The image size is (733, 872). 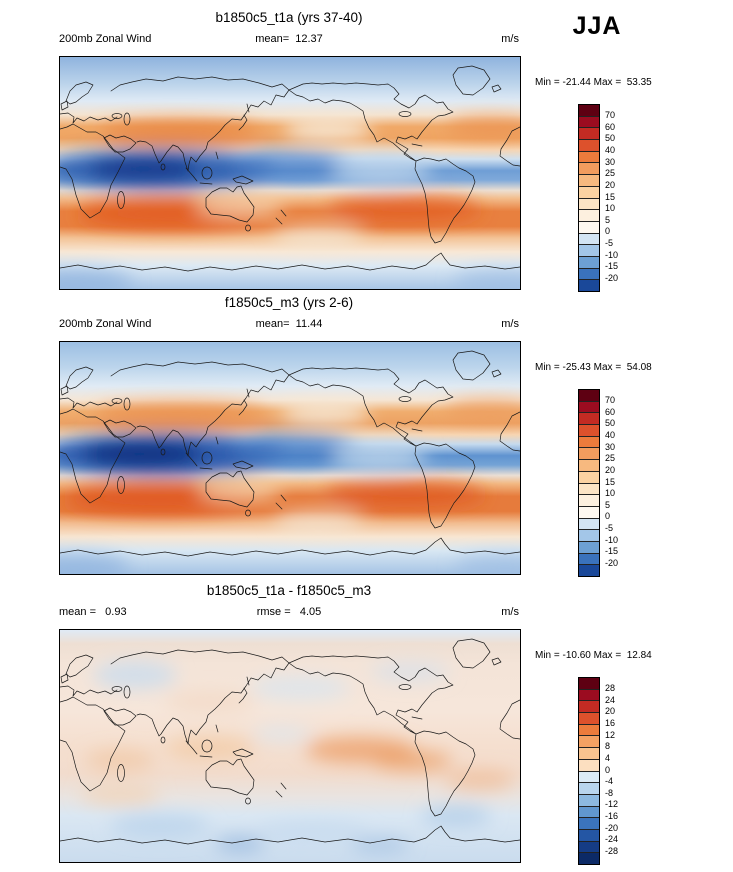 I want to click on colorbar-tick: 8, so click(x=608, y=746).